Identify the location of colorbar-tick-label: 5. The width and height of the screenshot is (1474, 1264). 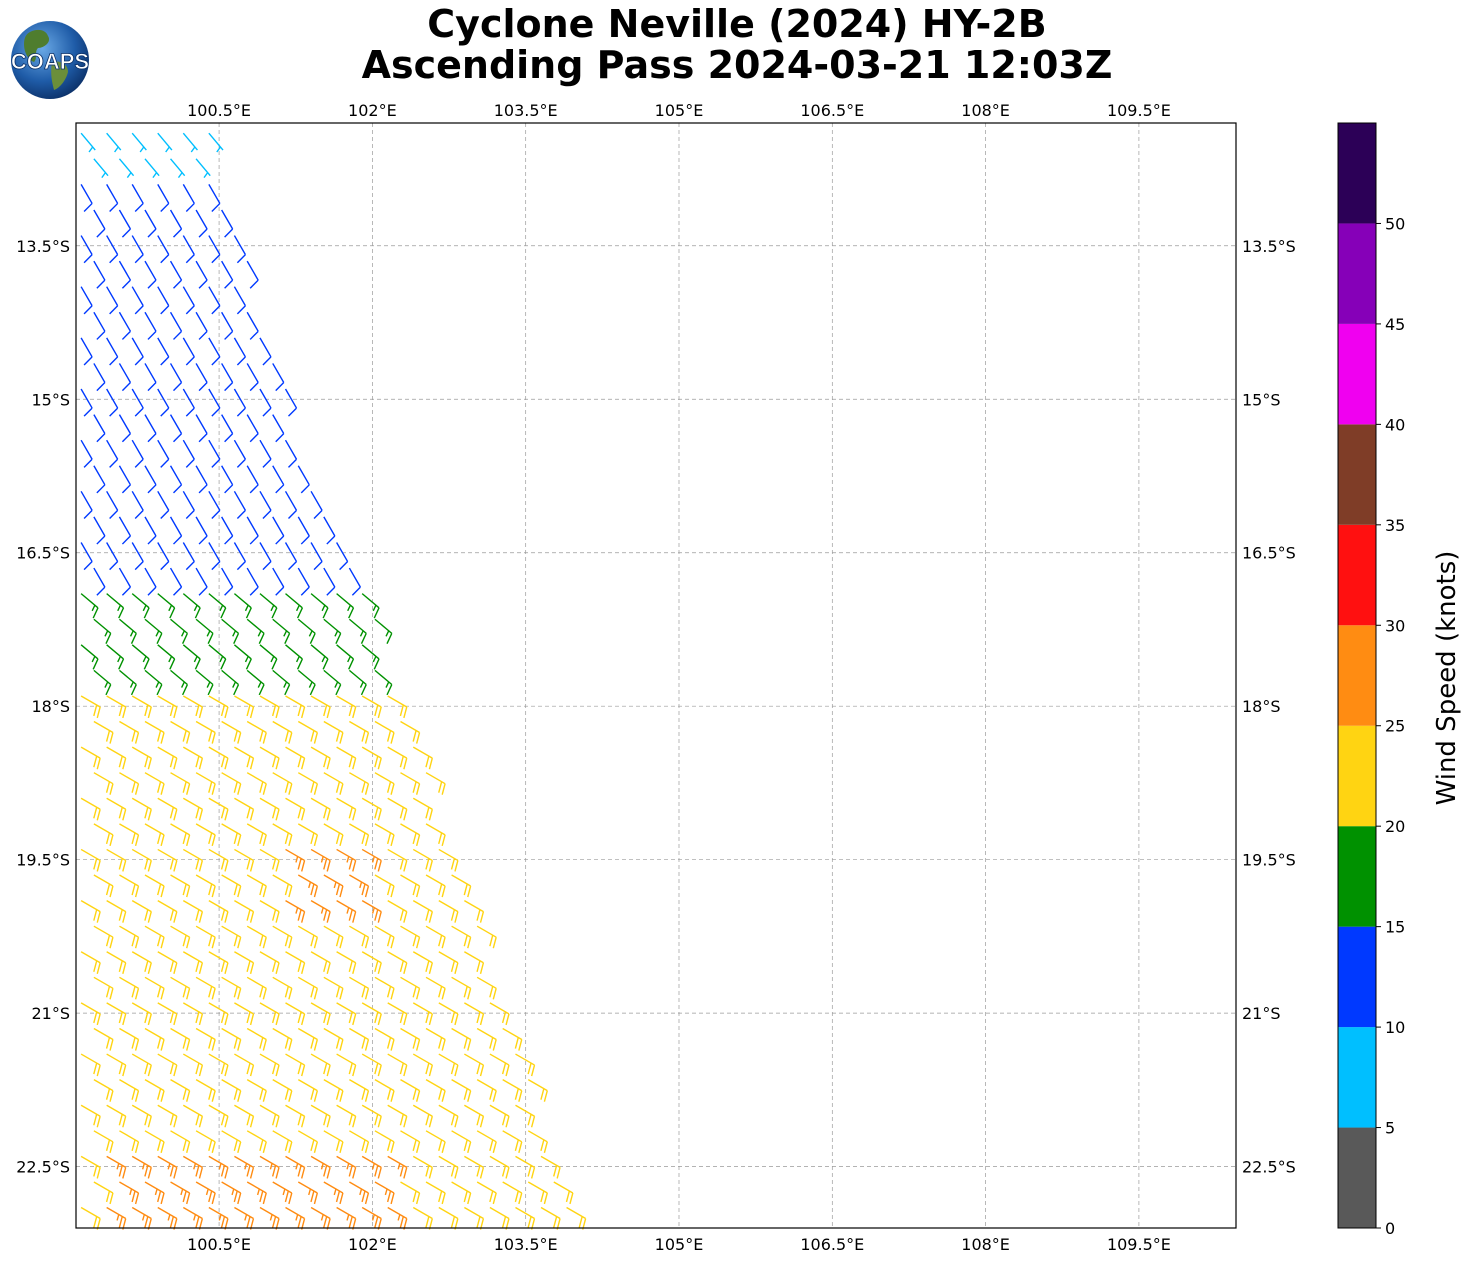
(1390, 1128).